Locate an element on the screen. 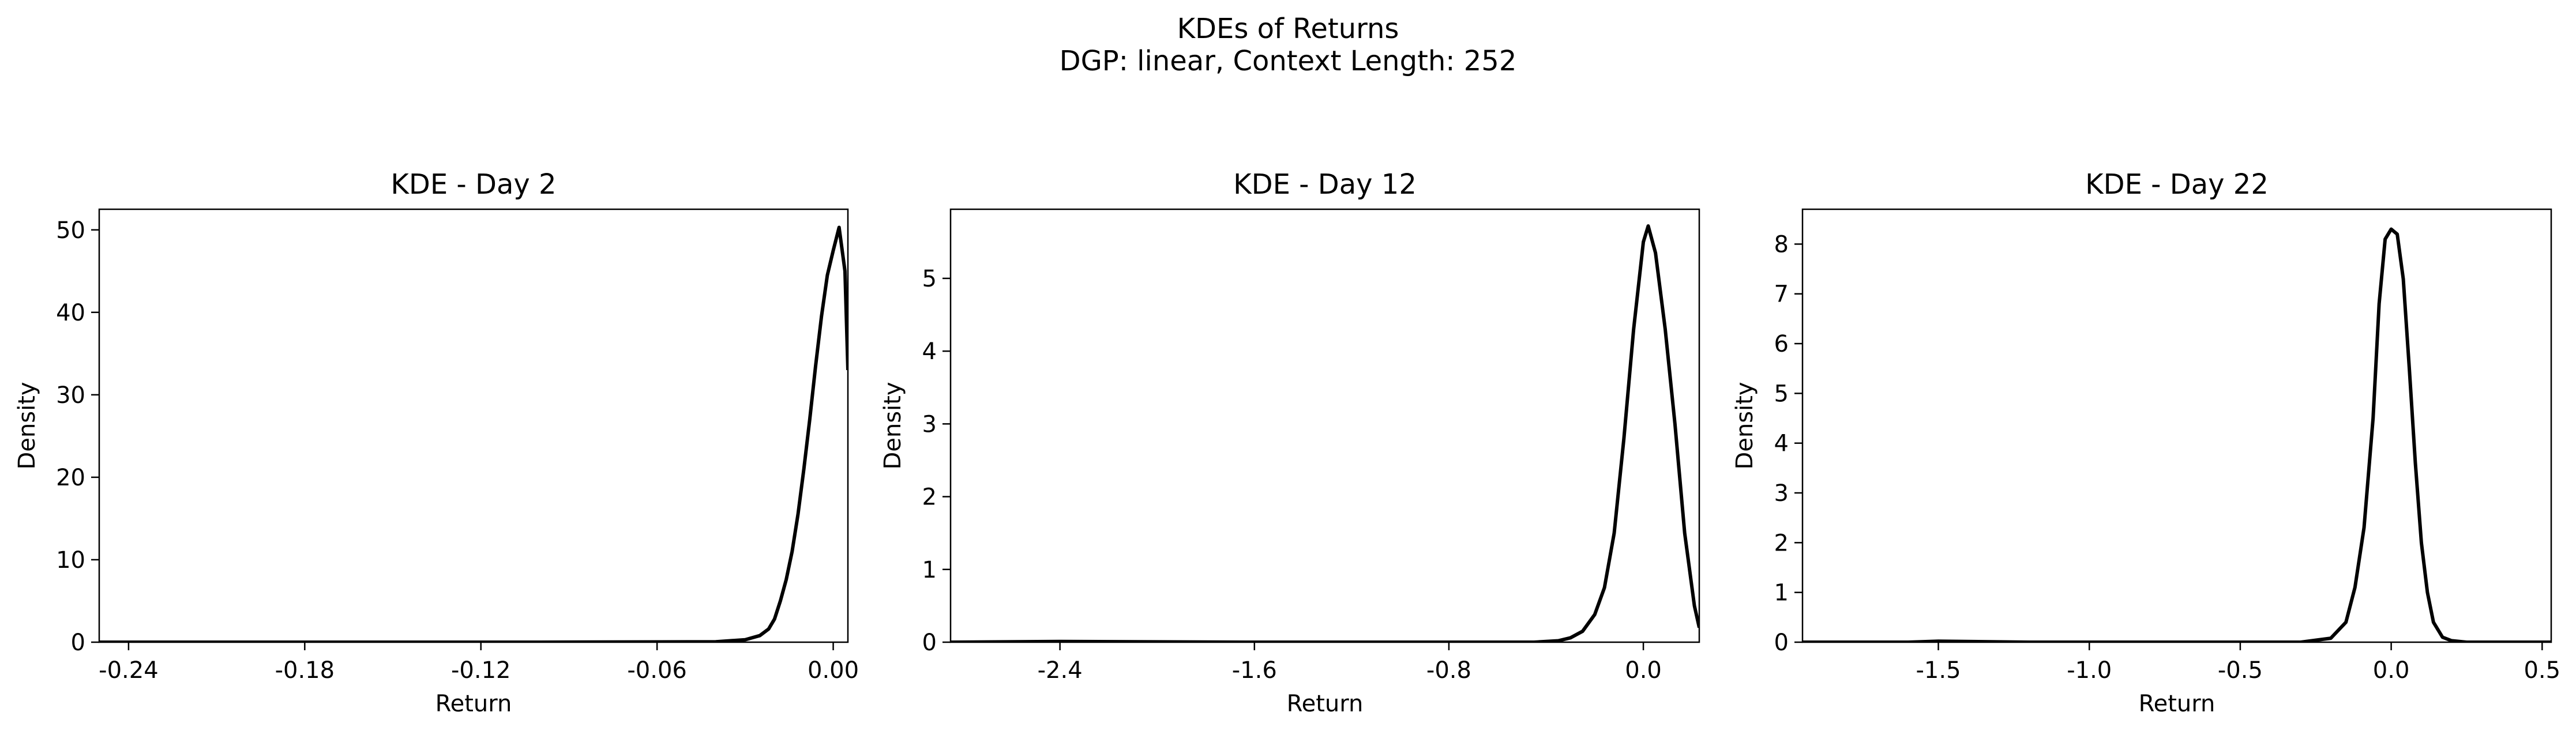  x-tick-label: -2.4 is located at coordinates (1060, 670).